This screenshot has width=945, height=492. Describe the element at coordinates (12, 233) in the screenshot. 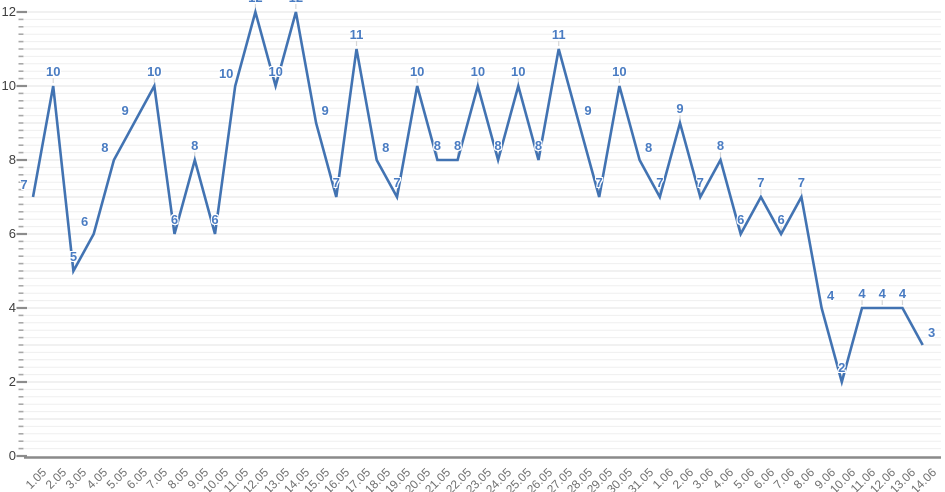

I see `y-axis-label: 6` at that location.